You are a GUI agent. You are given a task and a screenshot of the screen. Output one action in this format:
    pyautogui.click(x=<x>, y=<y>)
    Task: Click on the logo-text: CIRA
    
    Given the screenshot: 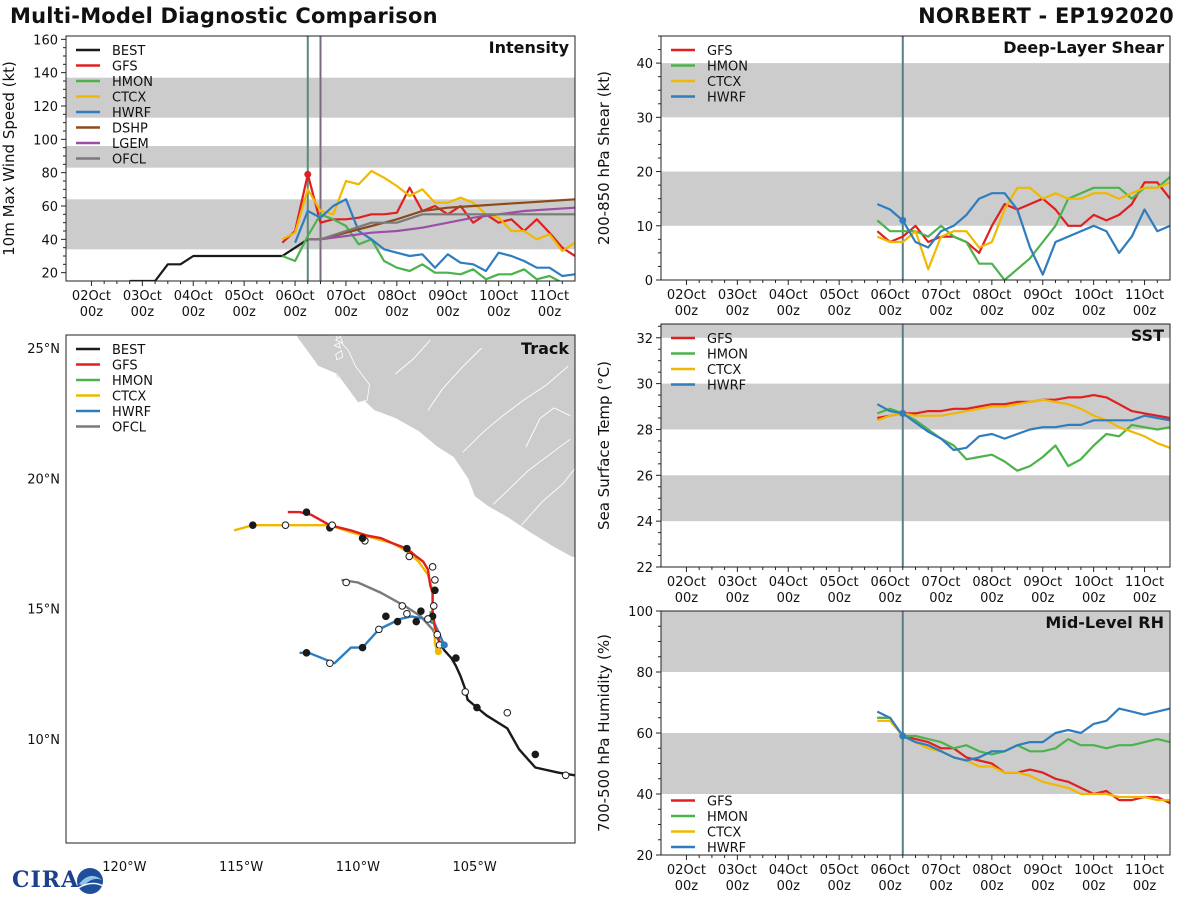 What is the action you would take?
    pyautogui.click(x=46, y=880)
    